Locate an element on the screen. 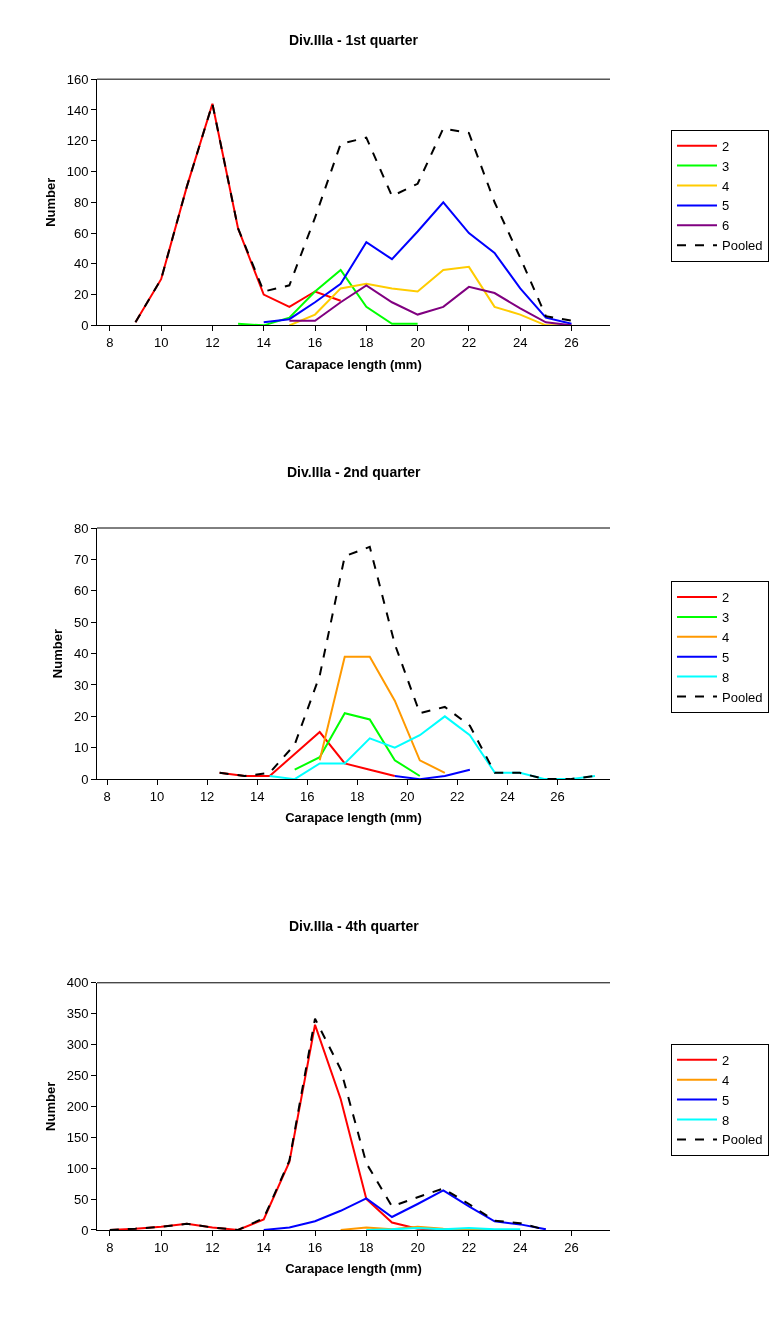 The width and height of the screenshot is (769, 1320). y-tick-label: 160 is located at coordinates (77, 79).